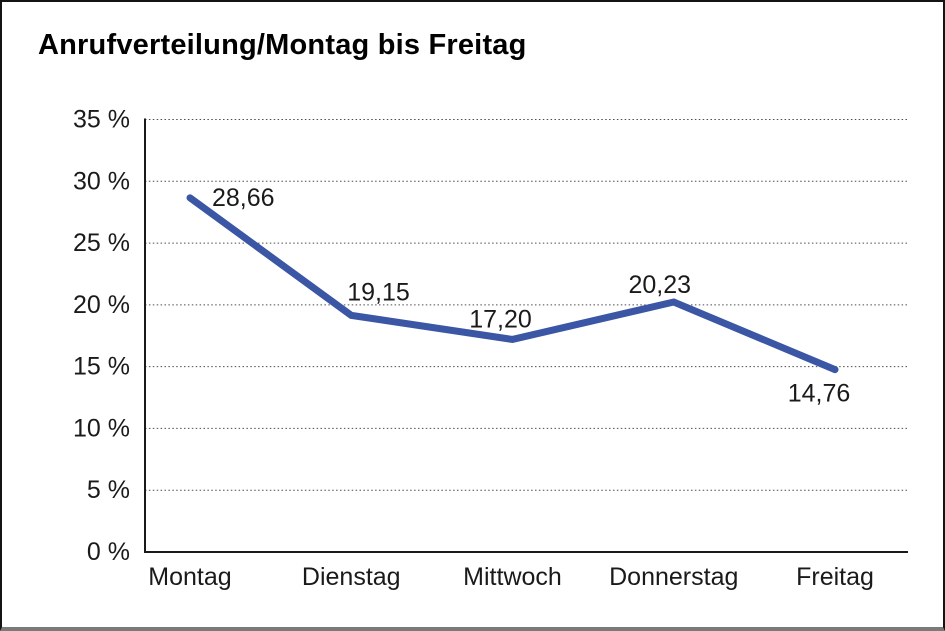  Describe the element at coordinates (101, 181) in the screenshot. I see `y-tick-label: 30 %` at that location.